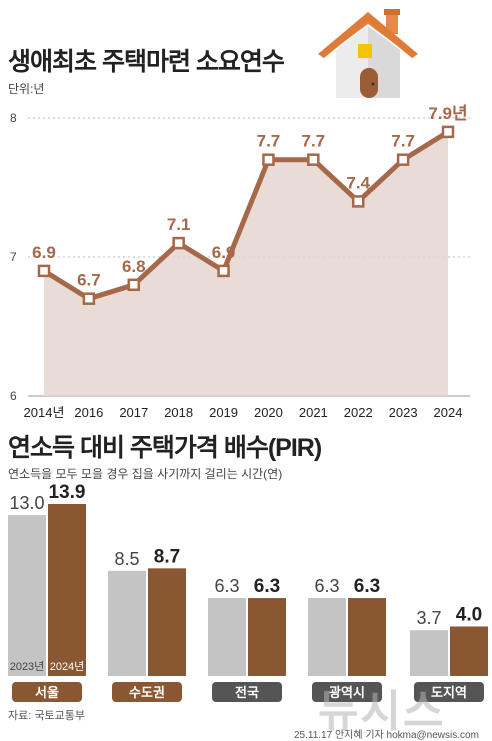  Describe the element at coordinates (428, 618) in the screenshot. I see `bar-value-label: 3.7` at that location.